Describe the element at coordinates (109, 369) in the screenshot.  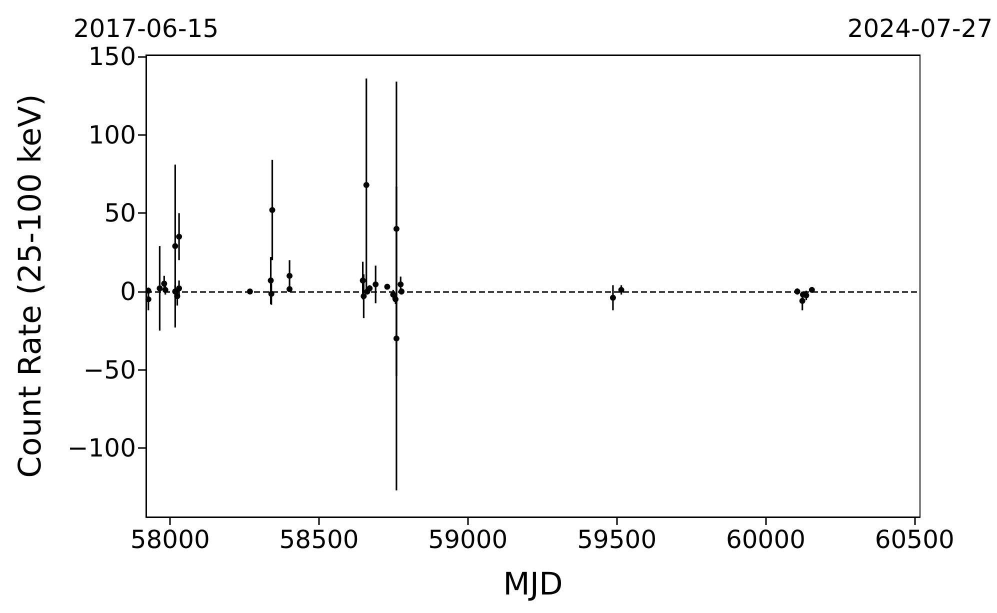
I see `y-tick-label: −50` at that location.